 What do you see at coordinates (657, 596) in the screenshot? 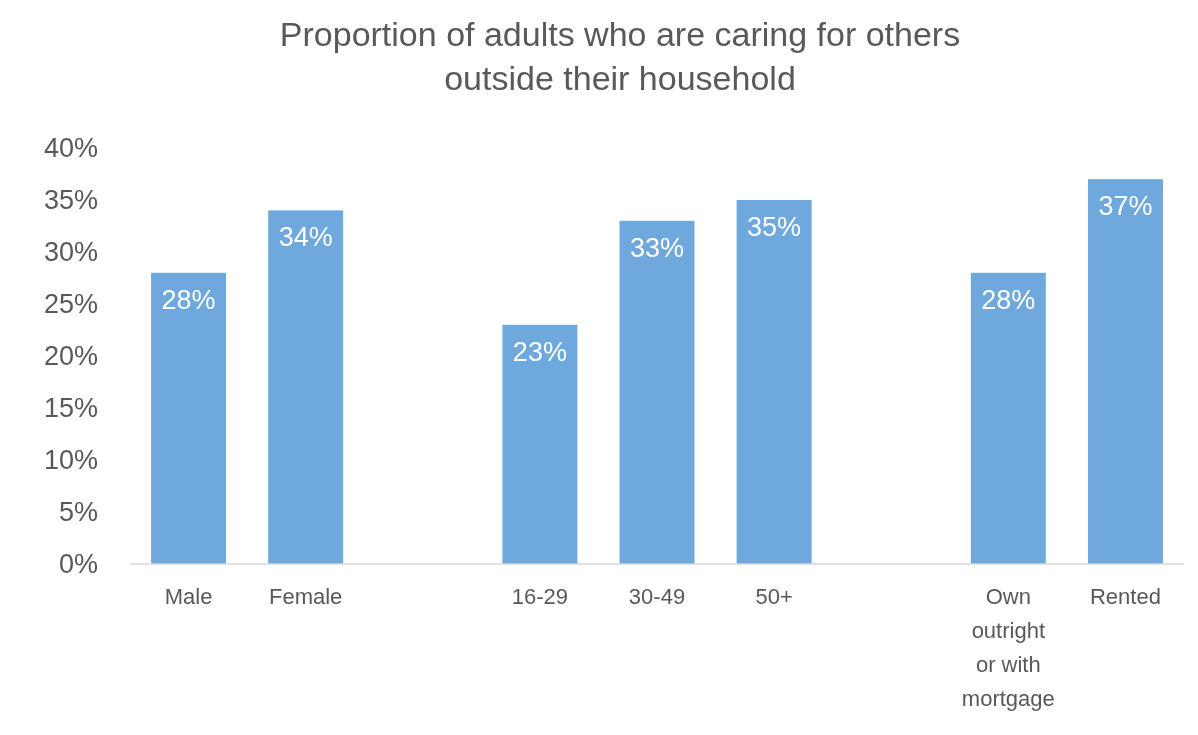
I see `x-tick-label: 30-49` at bounding box center [657, 596].